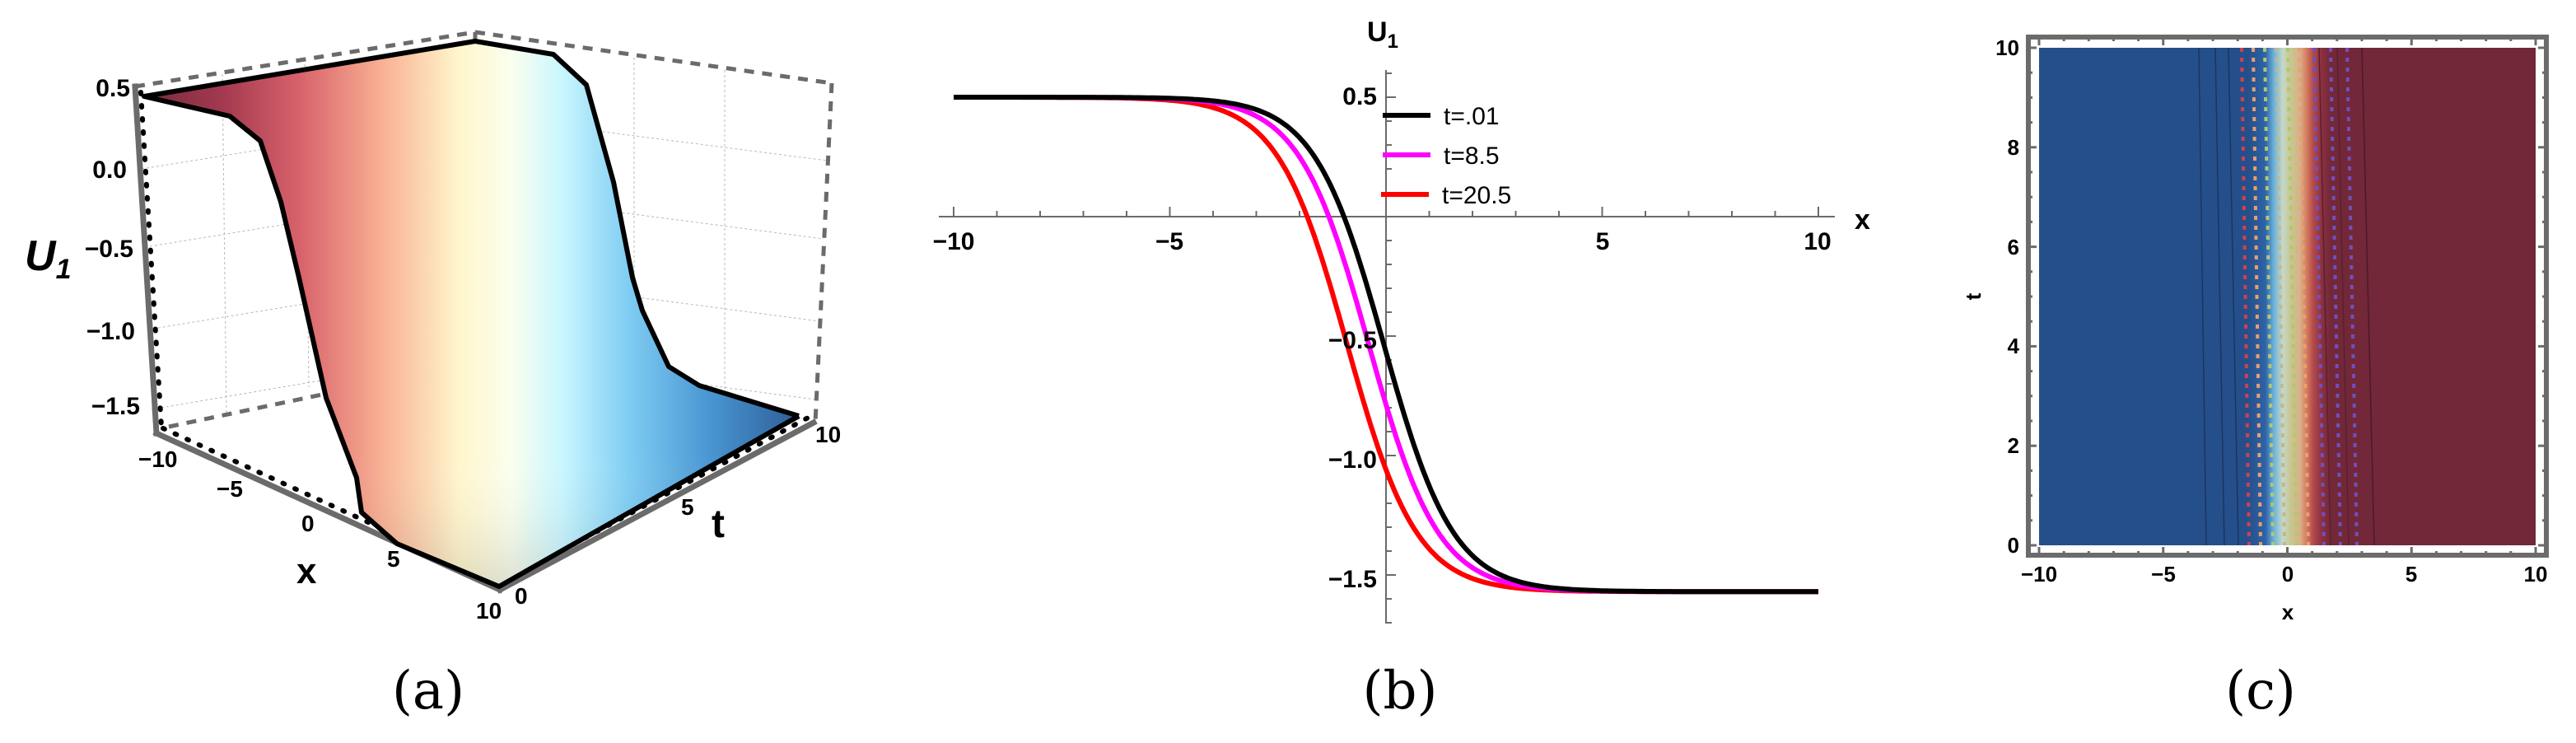 The width and height of the screenshot is (2576, 743). I want to click on z-tick: −1.5, so click(115, 406).